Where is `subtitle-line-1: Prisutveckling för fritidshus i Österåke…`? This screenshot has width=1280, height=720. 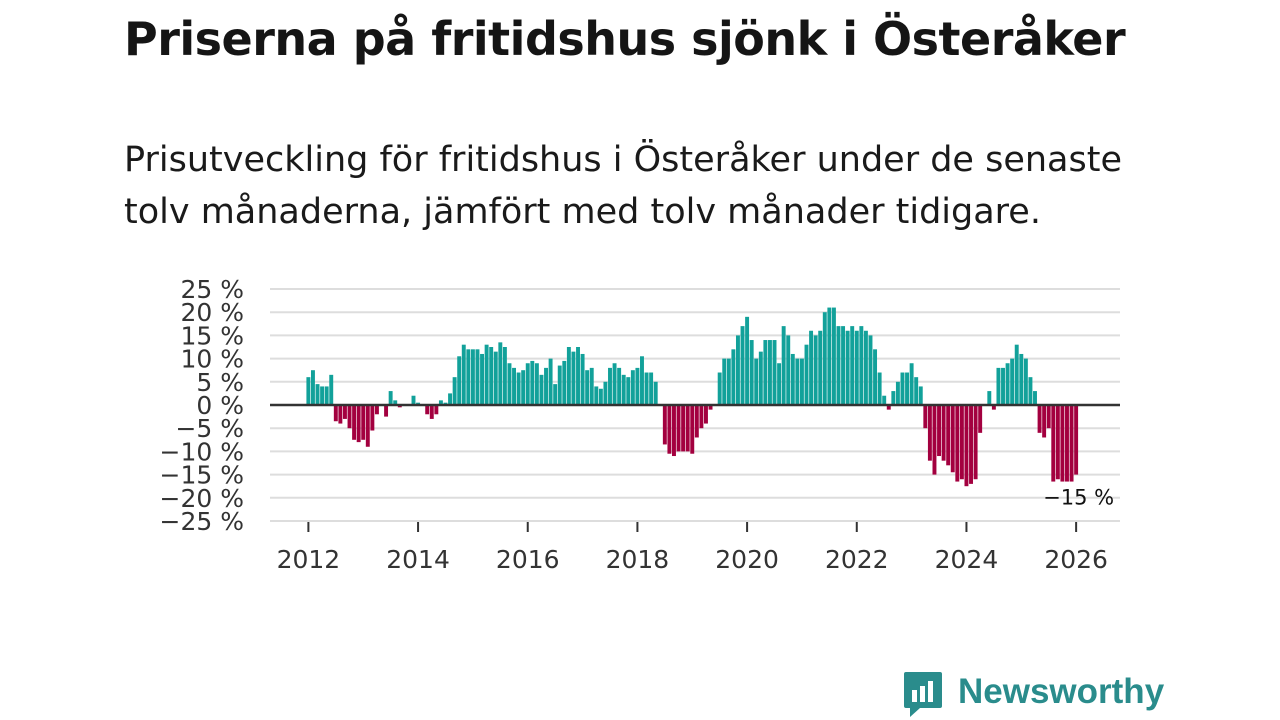
subtitle-line-1: Prisutveckling för fritidshus i Österåke… is located at coordinates (623, 160).